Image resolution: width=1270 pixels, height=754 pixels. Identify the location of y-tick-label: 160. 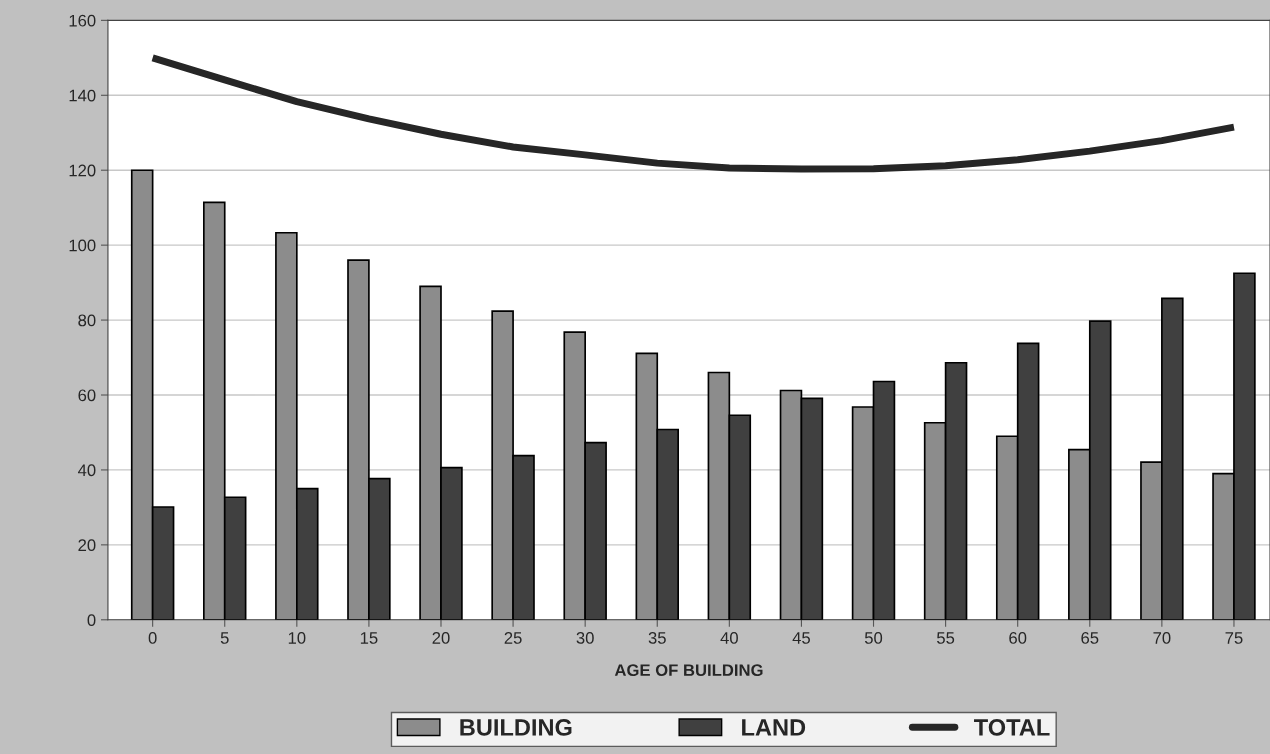
(82, 20).